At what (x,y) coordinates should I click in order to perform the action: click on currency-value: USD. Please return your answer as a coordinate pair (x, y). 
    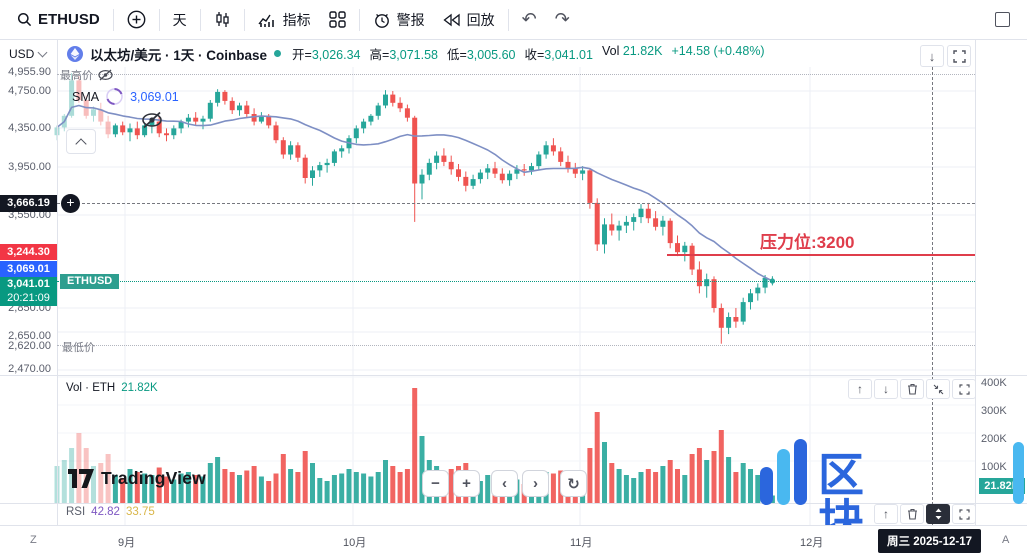
    Looking at the image, I should click on (22, 53).